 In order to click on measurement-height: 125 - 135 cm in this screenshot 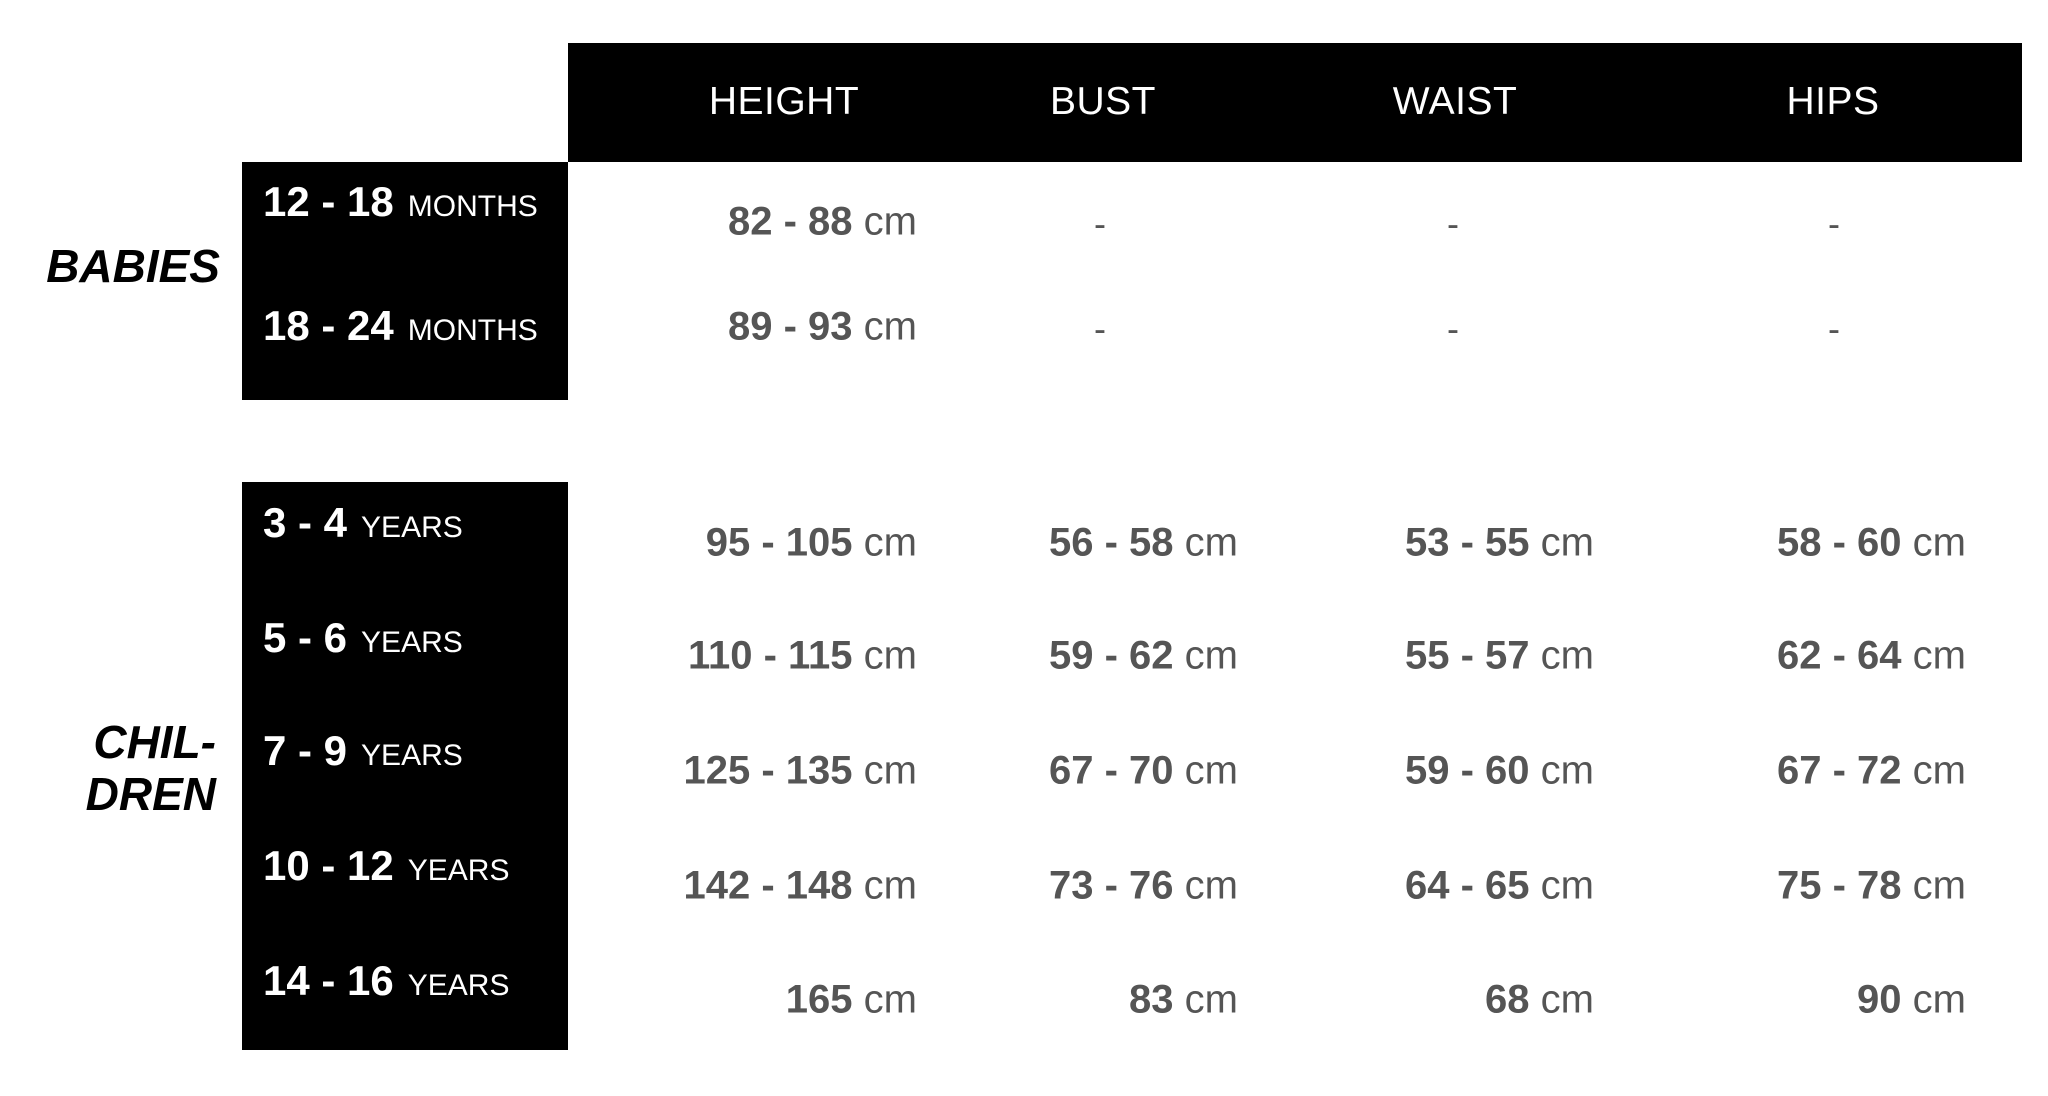, I will do `click(800, 771)`.